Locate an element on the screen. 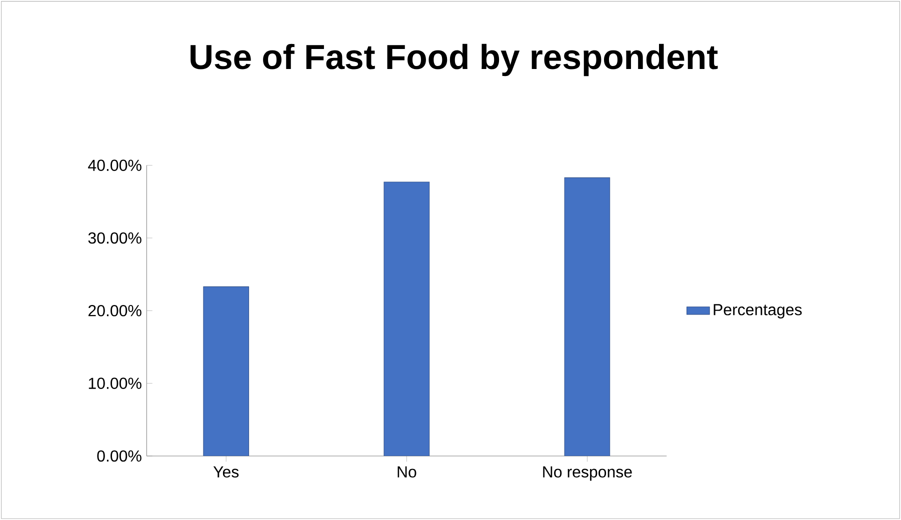 This screenshot has height=520, width=901. y-tick-label: 30.00% is located at coordinates (115, 238).